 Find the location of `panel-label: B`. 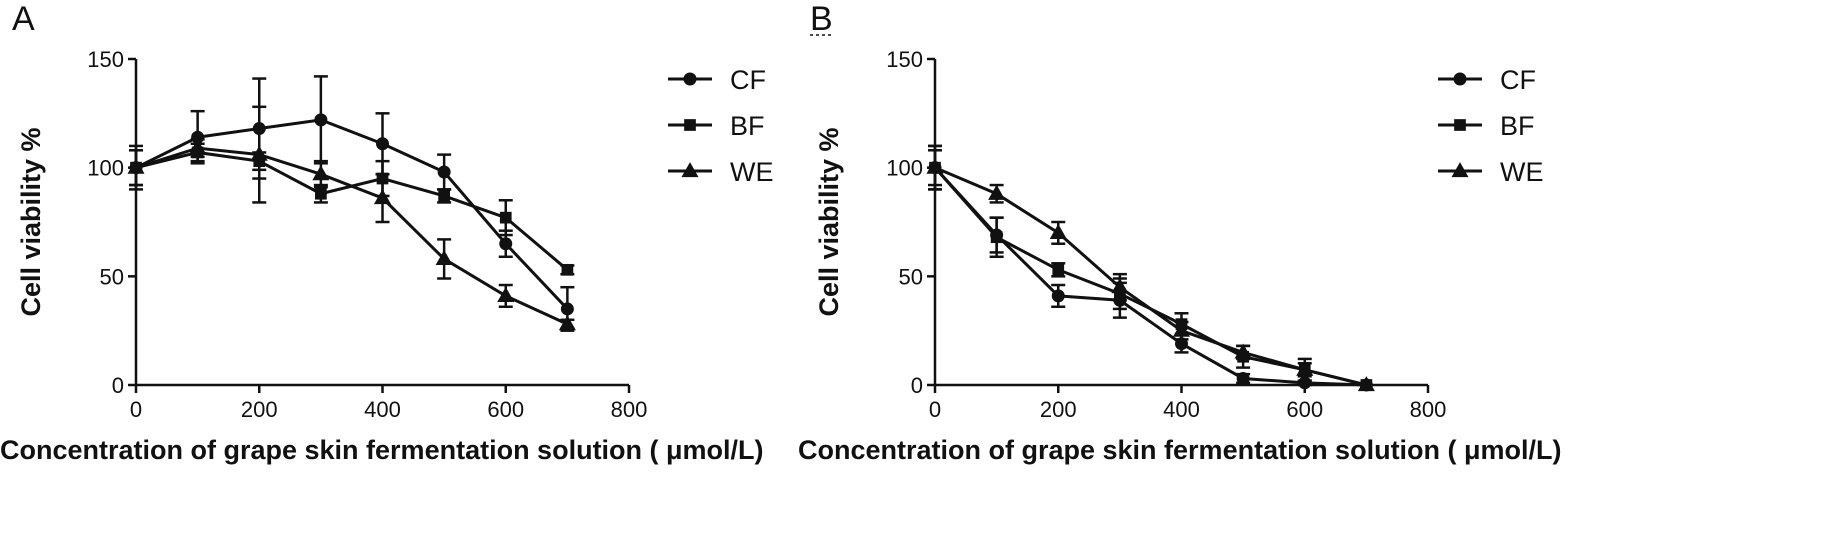

panel-label: B is located at coordinates (821, 19).